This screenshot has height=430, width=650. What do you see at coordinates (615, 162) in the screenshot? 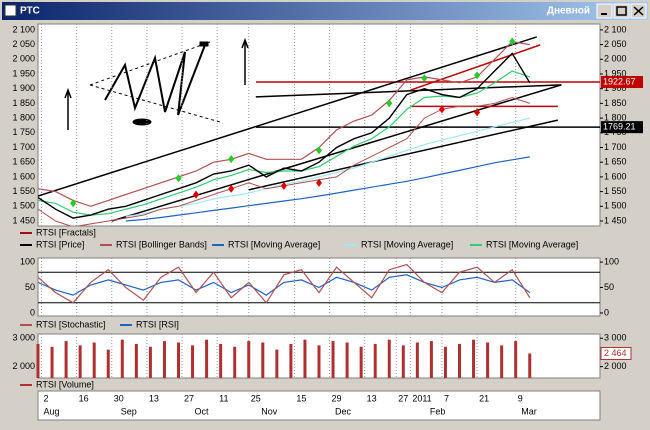
I see `y-tick-label-right: 1 650` at bounding box center [615, 162].